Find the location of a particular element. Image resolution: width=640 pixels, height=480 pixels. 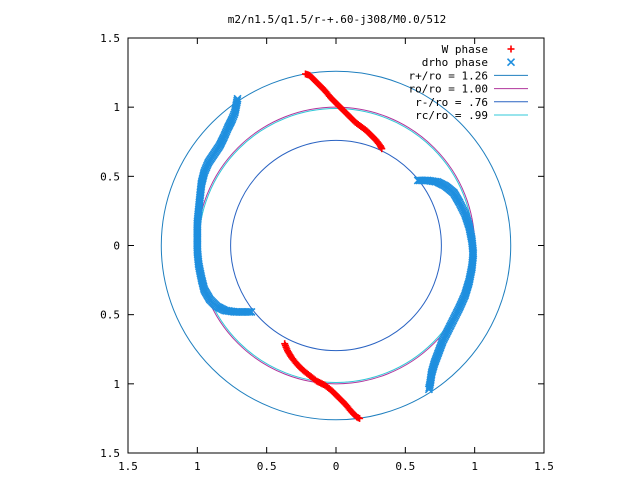

legend-label: r-/ro = .76 is located at coordinates (451, 102).